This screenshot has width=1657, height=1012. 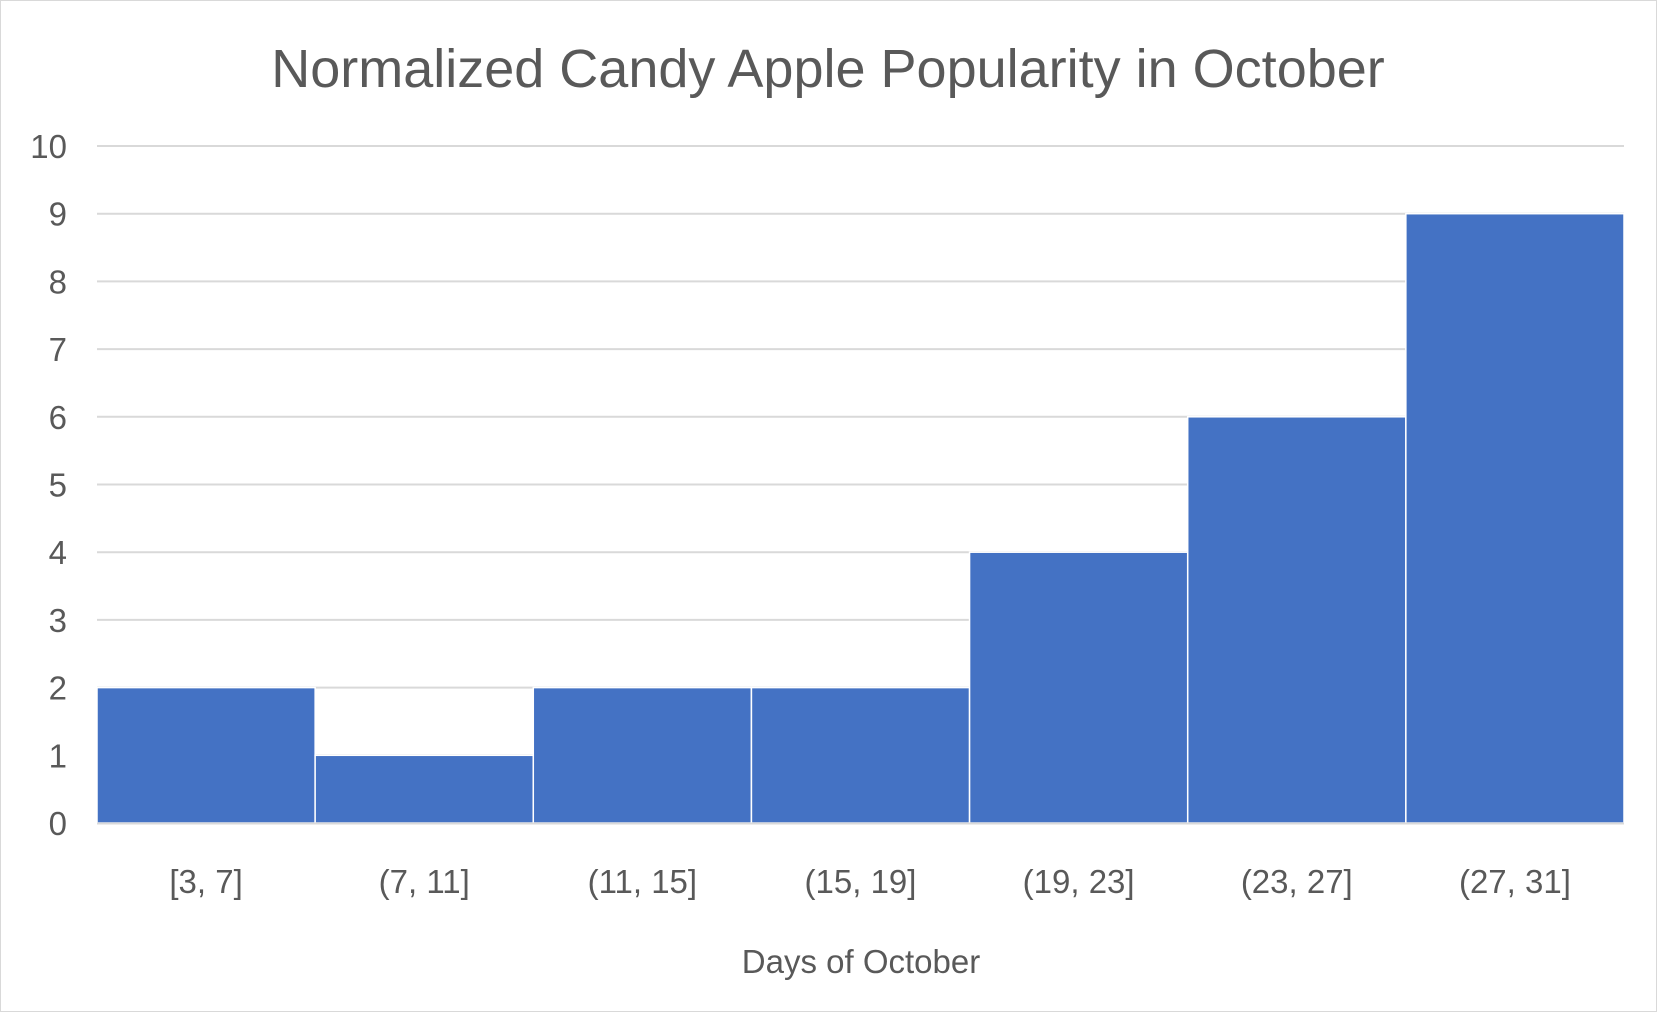 What do you see at coordinates (642, 881) in the screenshot?
I see `x-tick-label: (11, 15]` at bounding box center [642, 881].